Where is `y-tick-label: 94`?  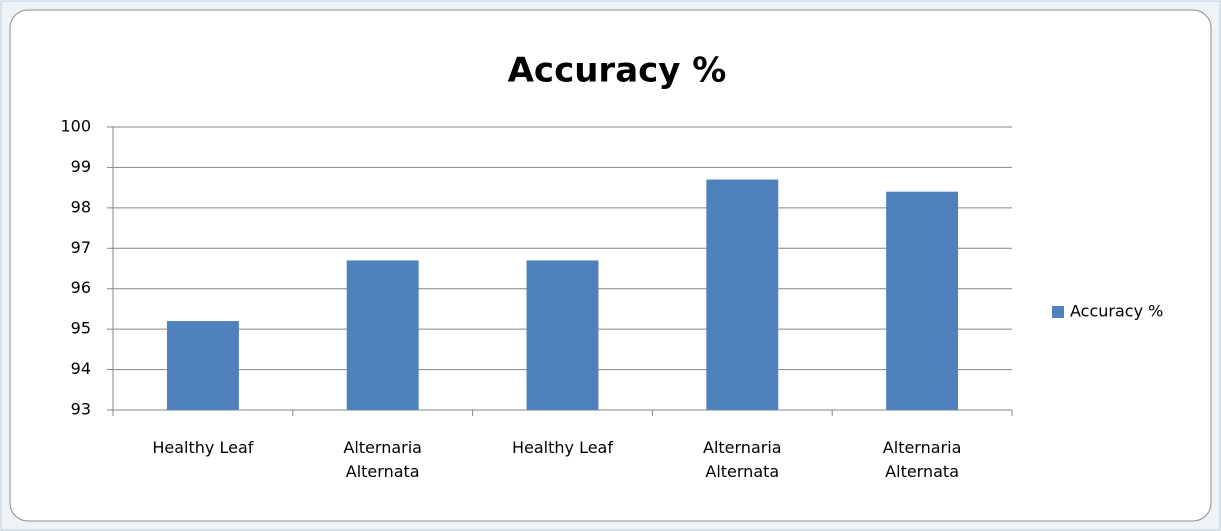
y-tick-label: 94 is located at coordinates (81, 368).